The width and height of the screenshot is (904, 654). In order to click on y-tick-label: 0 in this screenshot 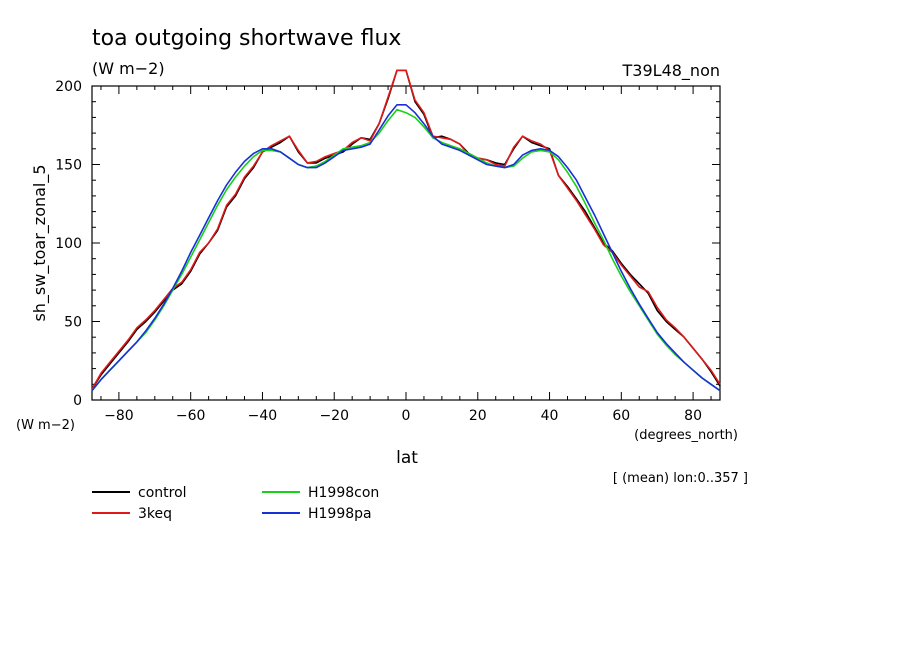, I will do `click(77, 401)`.